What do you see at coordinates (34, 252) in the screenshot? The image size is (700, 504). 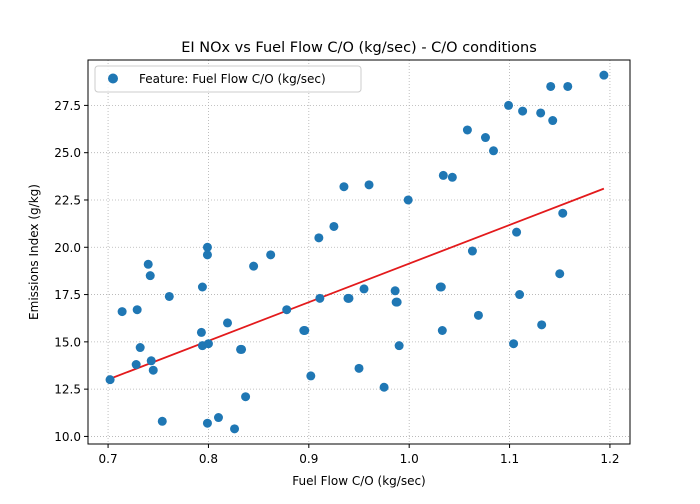 I see `y-axis-label: Emissions Index (g/kg)` at bounding box center [34, 252].